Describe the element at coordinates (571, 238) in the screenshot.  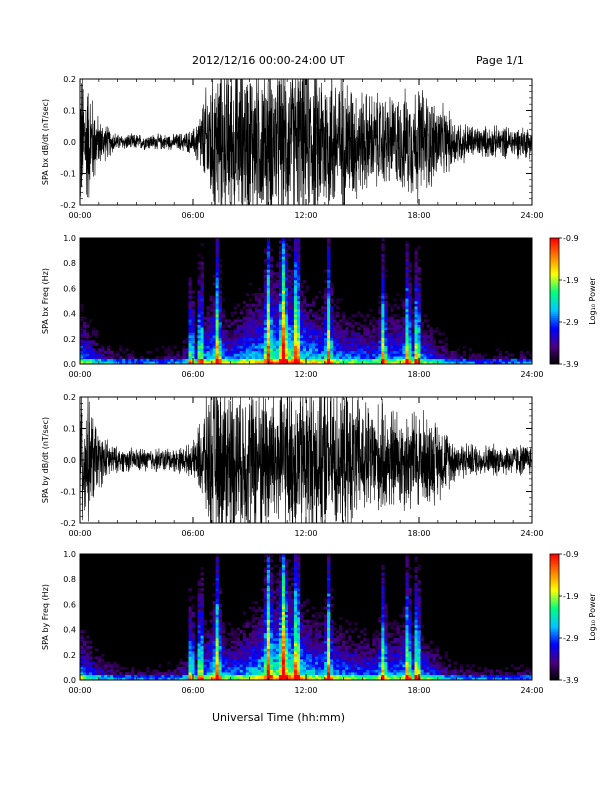
I see `colorbar-tick-label: -0.9` at that location.